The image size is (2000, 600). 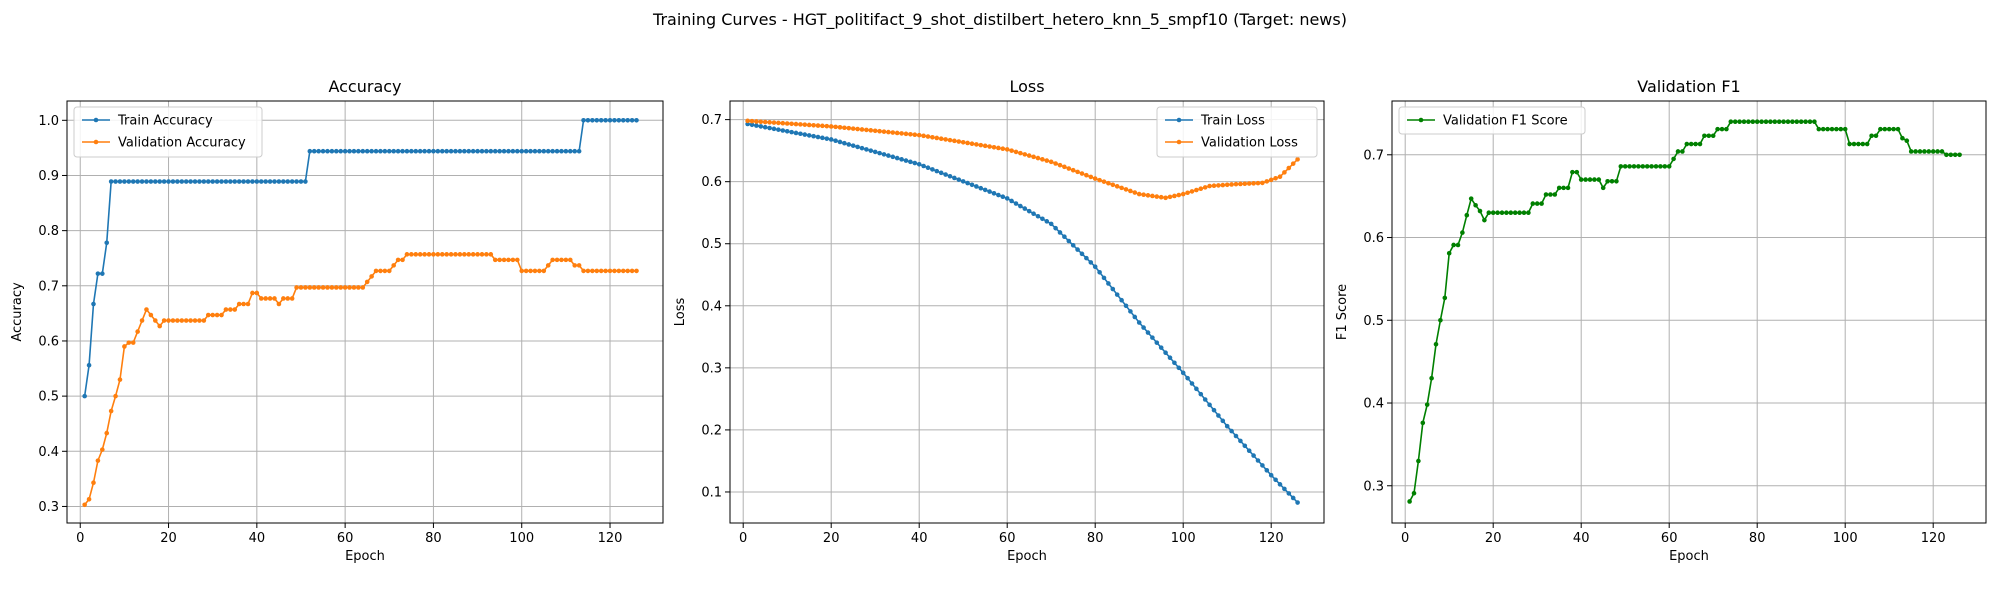 What do you see at coordinates (1237, 132) in the screenshot?
I see `legend: Train Loss Validation Loss` at bounding box center [1237, 132].